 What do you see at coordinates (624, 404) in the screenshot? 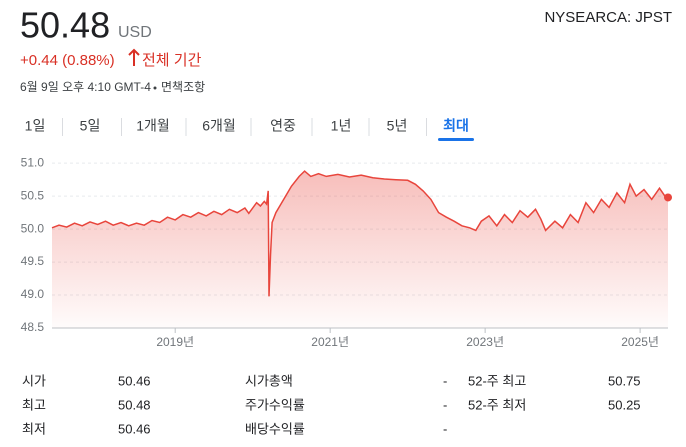
I see `stat-value: 50.25` at bounding box center [624, 404].